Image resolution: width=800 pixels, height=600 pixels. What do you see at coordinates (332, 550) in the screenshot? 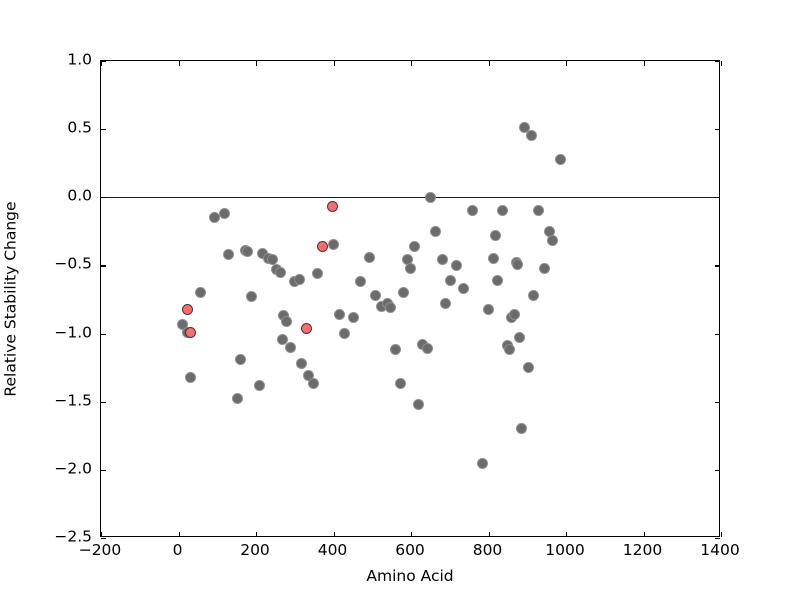
I see `x-axis-tick-label: 400` at bounding box center [332, 550].